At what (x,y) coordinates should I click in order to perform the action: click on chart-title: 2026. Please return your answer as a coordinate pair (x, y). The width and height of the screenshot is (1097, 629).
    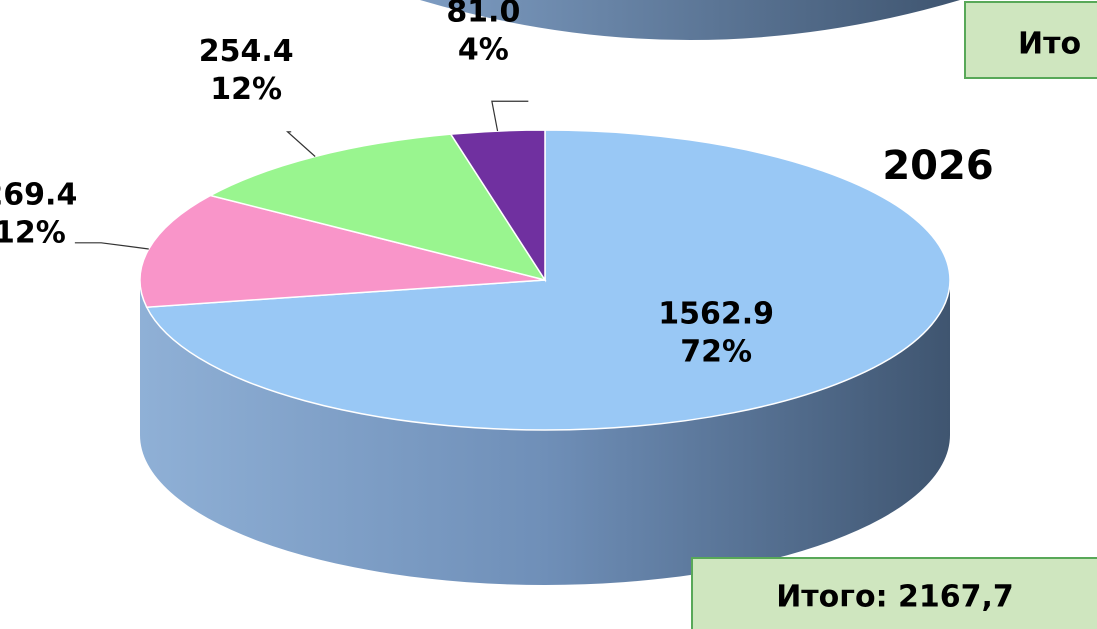
    Looking at the image, I should click on (937, 166).